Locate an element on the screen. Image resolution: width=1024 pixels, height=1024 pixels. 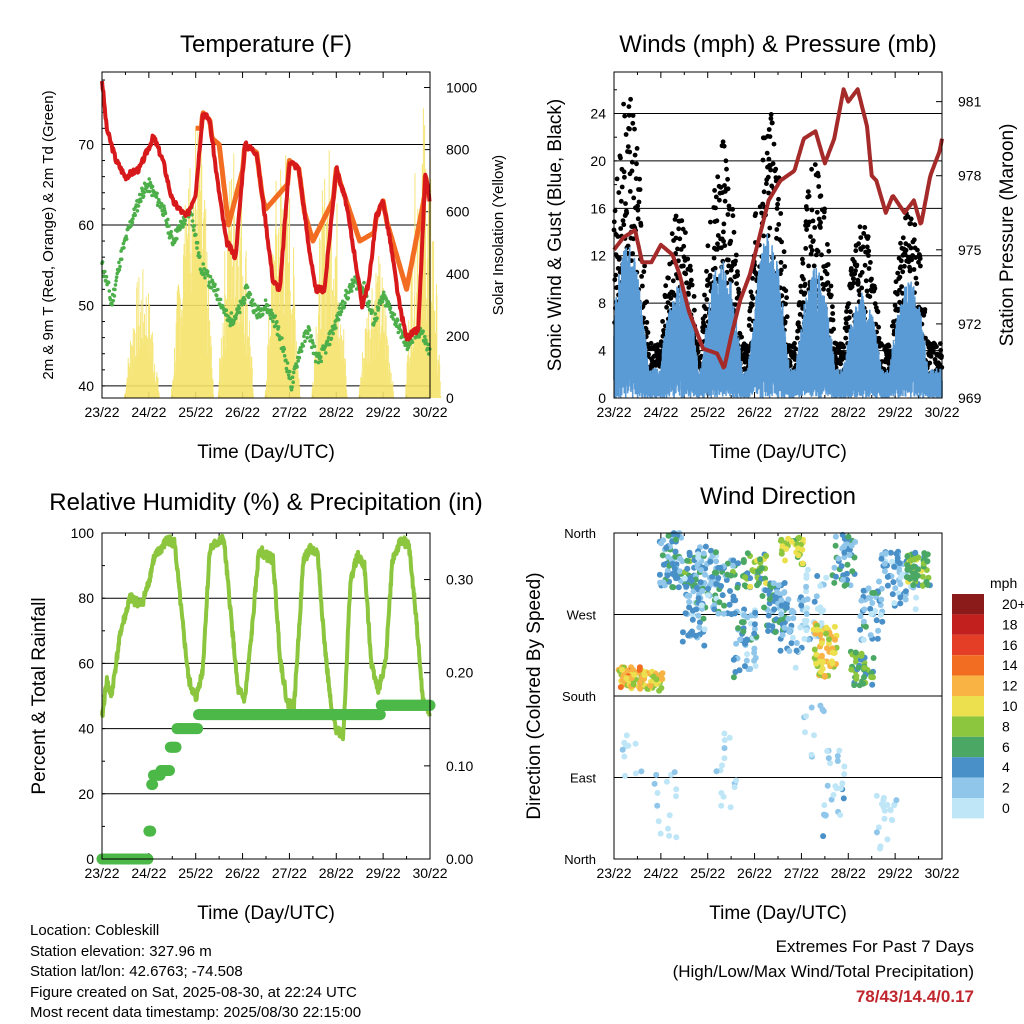
y2-tick-label: 200 is located at coordinates (458, 336).